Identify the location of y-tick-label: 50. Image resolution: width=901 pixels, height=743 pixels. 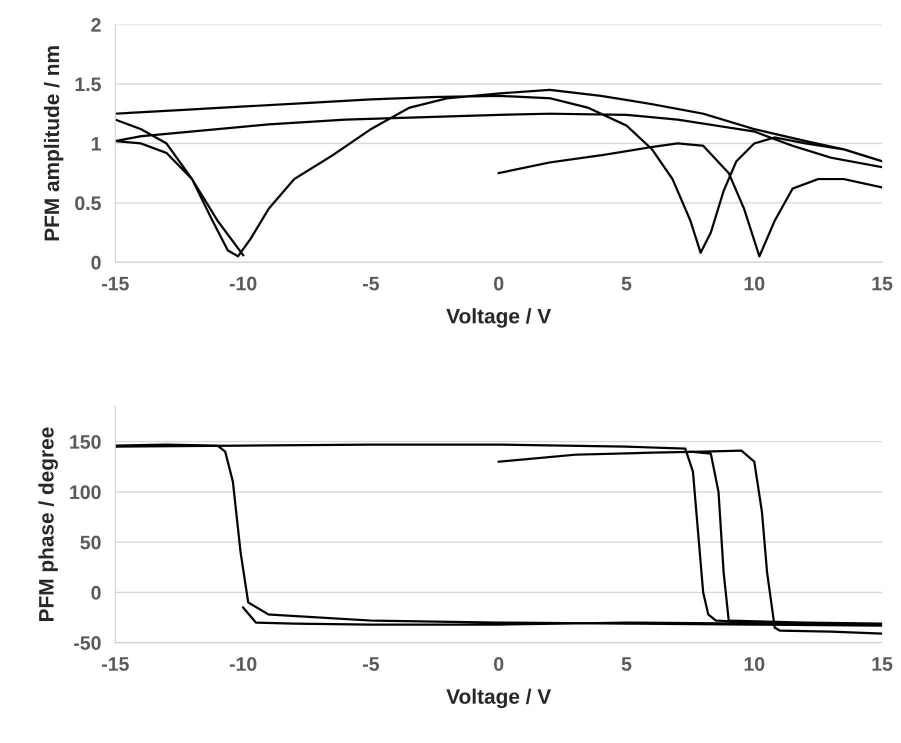
(90, 543).